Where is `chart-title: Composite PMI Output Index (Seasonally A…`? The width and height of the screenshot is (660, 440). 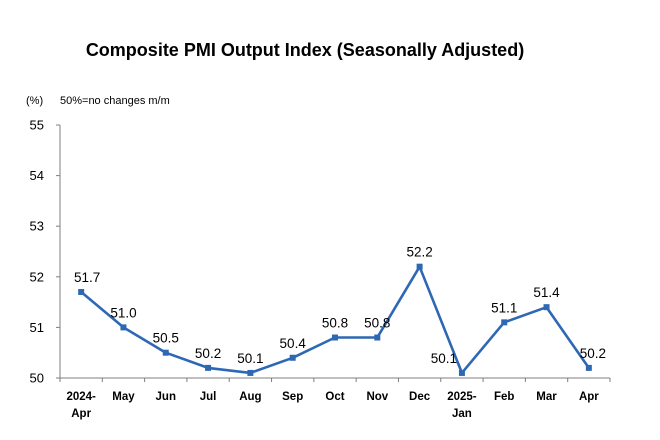 chart-title: Composite PMI Output Index (Seasonally A… is located at coordinates (305, 50).